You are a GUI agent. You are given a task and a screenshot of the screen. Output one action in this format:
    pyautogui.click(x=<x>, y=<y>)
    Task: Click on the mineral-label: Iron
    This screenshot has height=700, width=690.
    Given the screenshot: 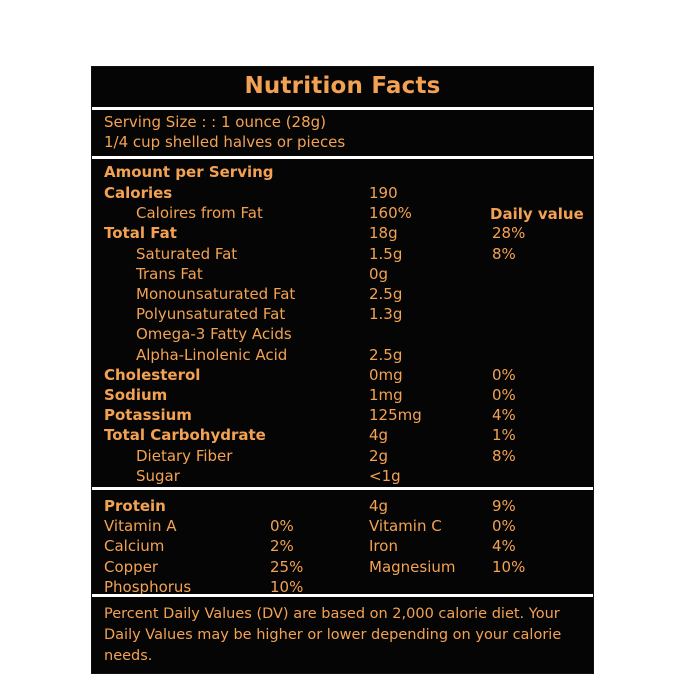 What is the action you would take?
    pyautogui.click(x=383, y=546)
    